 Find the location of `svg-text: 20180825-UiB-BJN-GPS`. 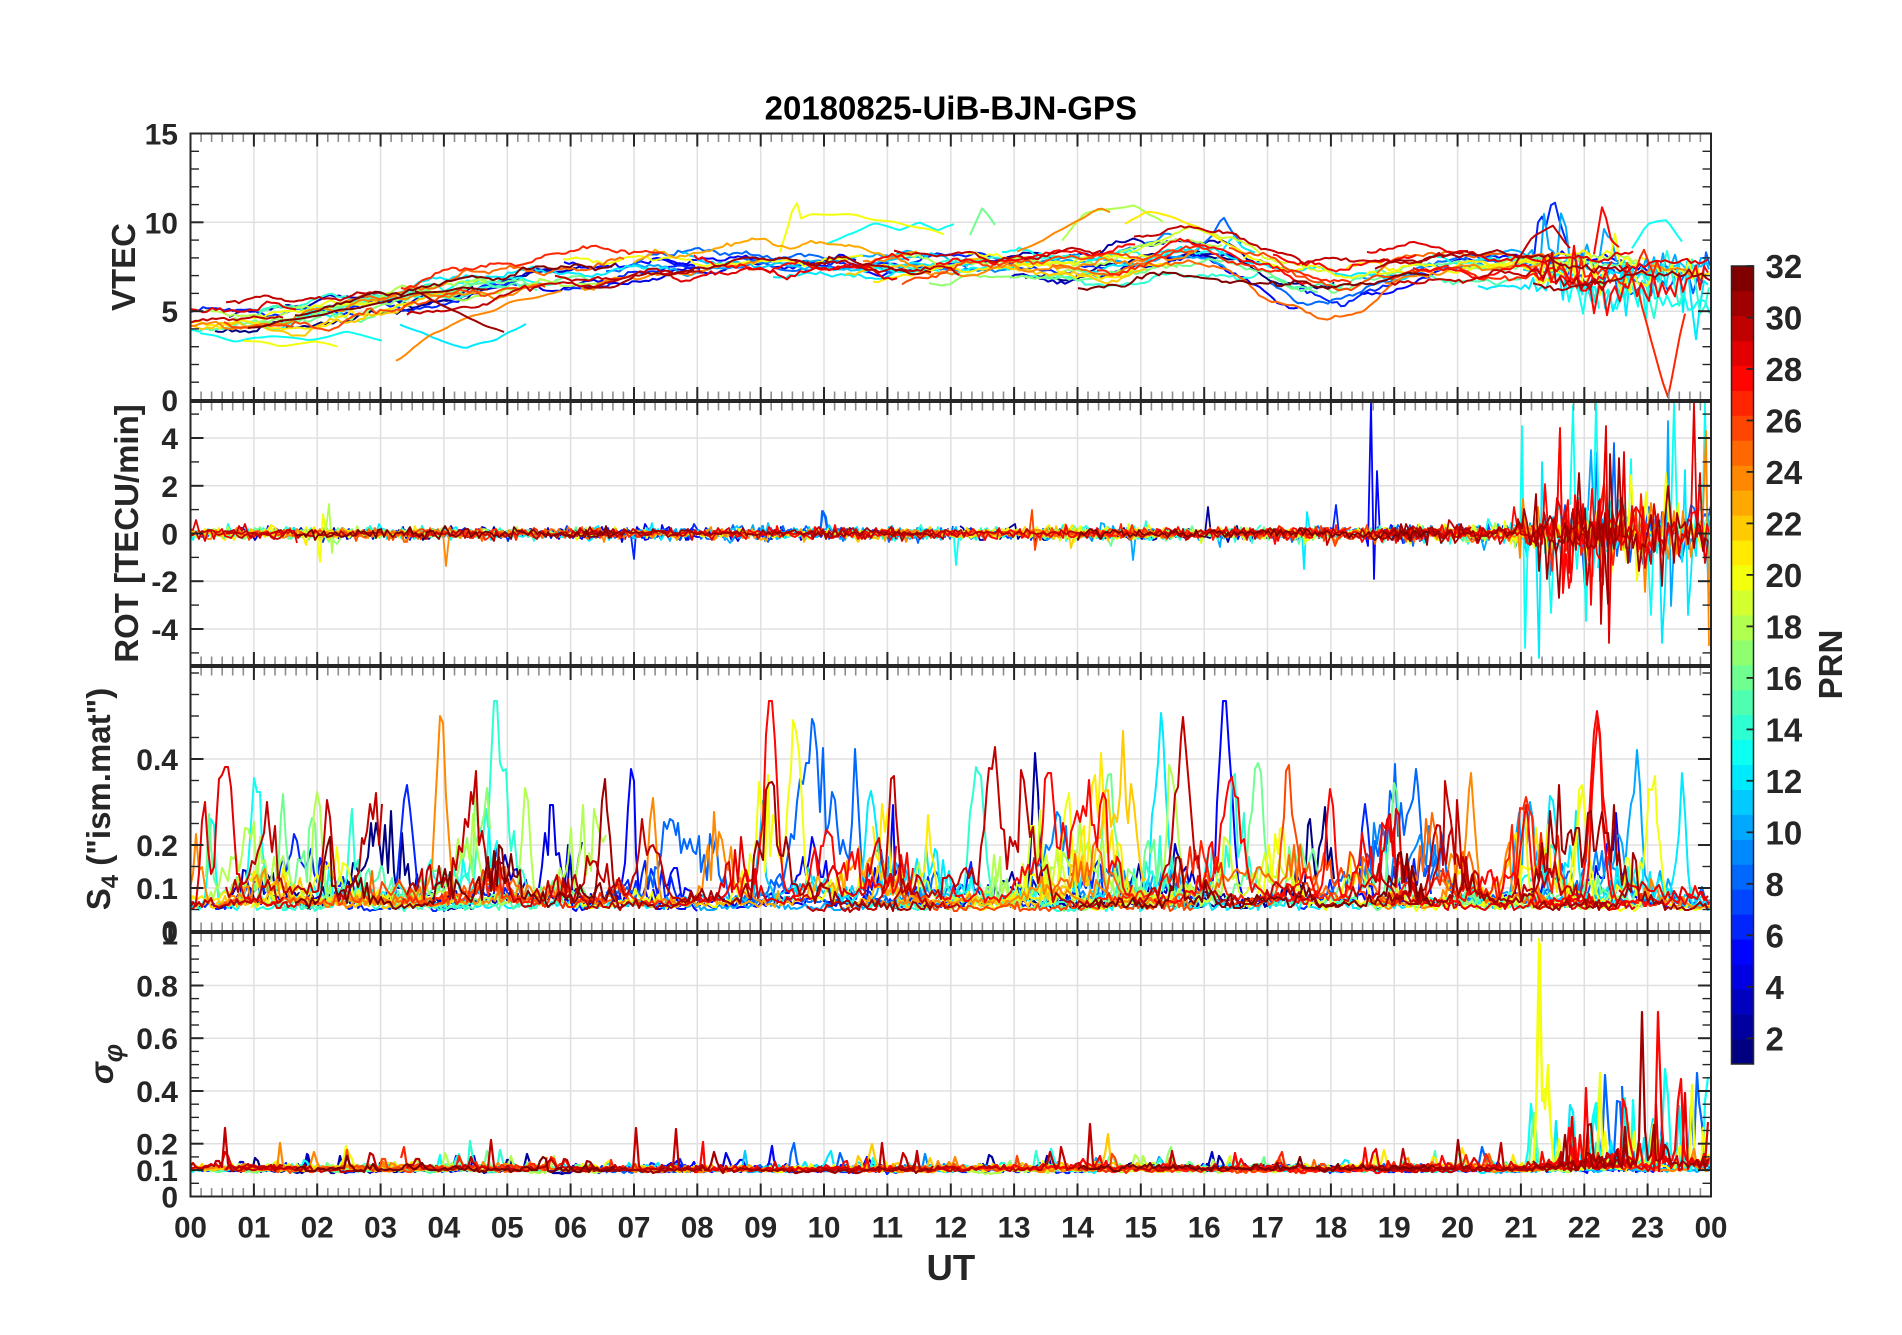

svg-text: 20180825-UiB-BJN-GPS is located at coordinates (951, 108).